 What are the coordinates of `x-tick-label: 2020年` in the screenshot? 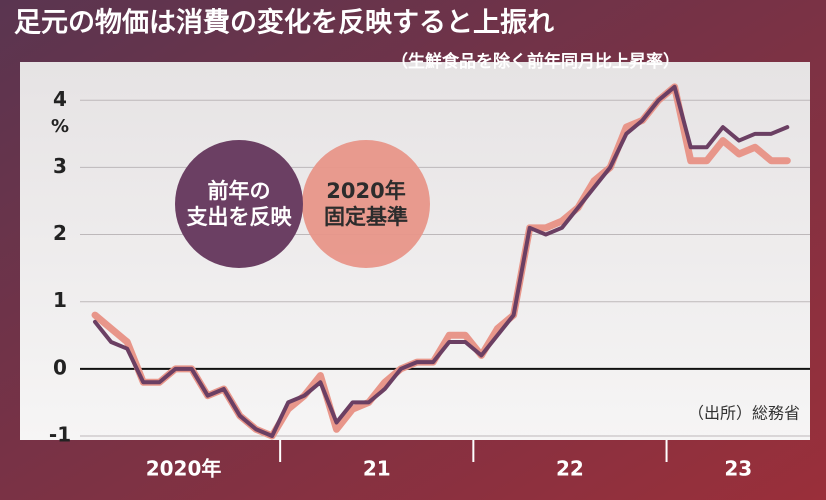 It's located at (184, 469).